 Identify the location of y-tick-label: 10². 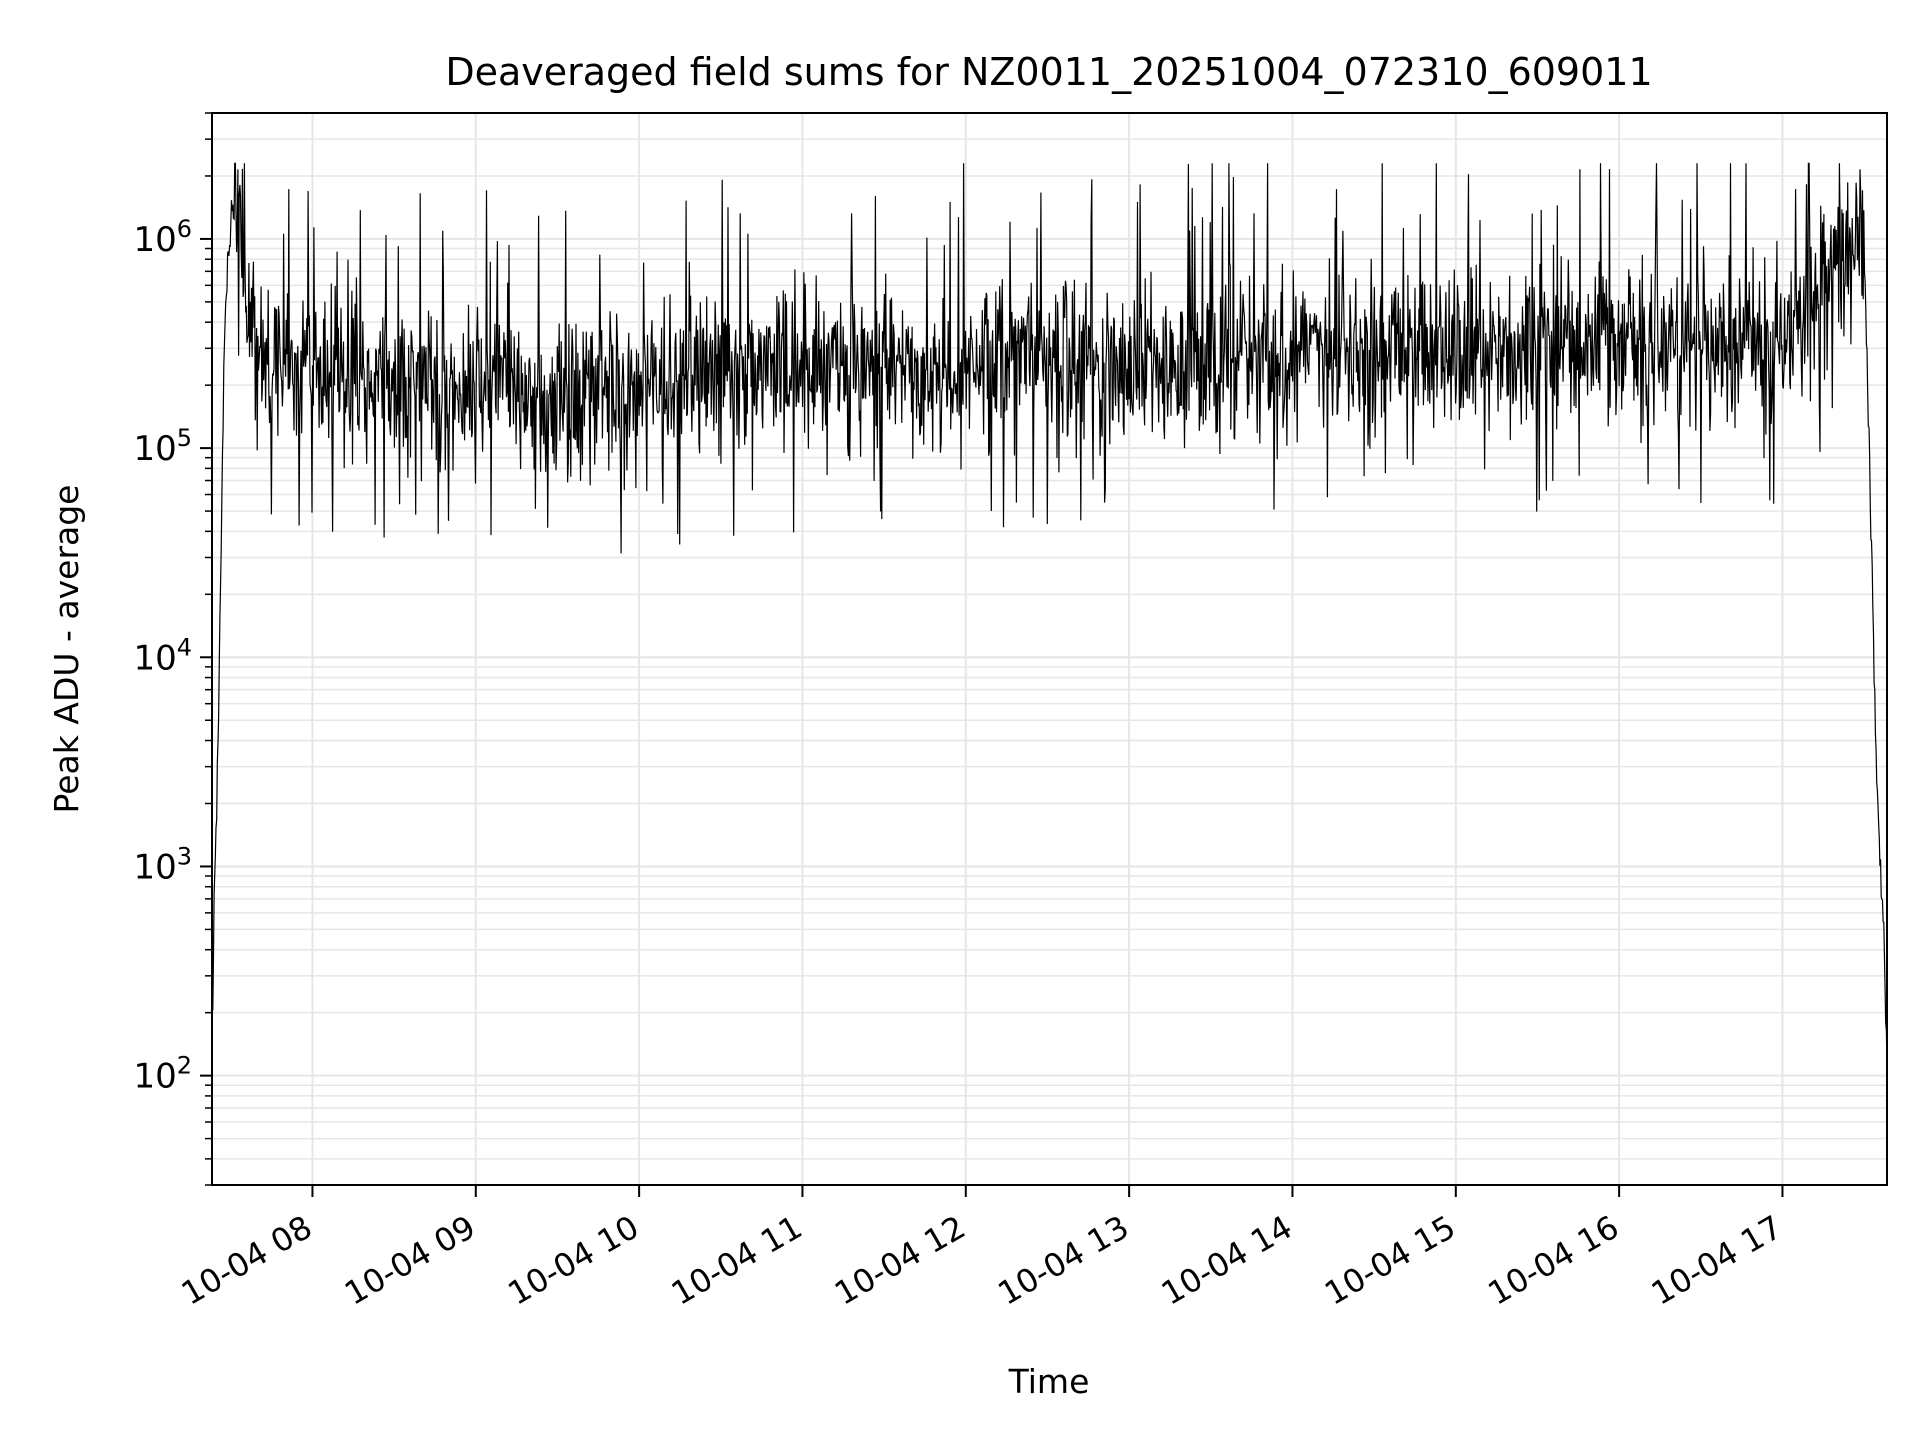
(162, 1074).